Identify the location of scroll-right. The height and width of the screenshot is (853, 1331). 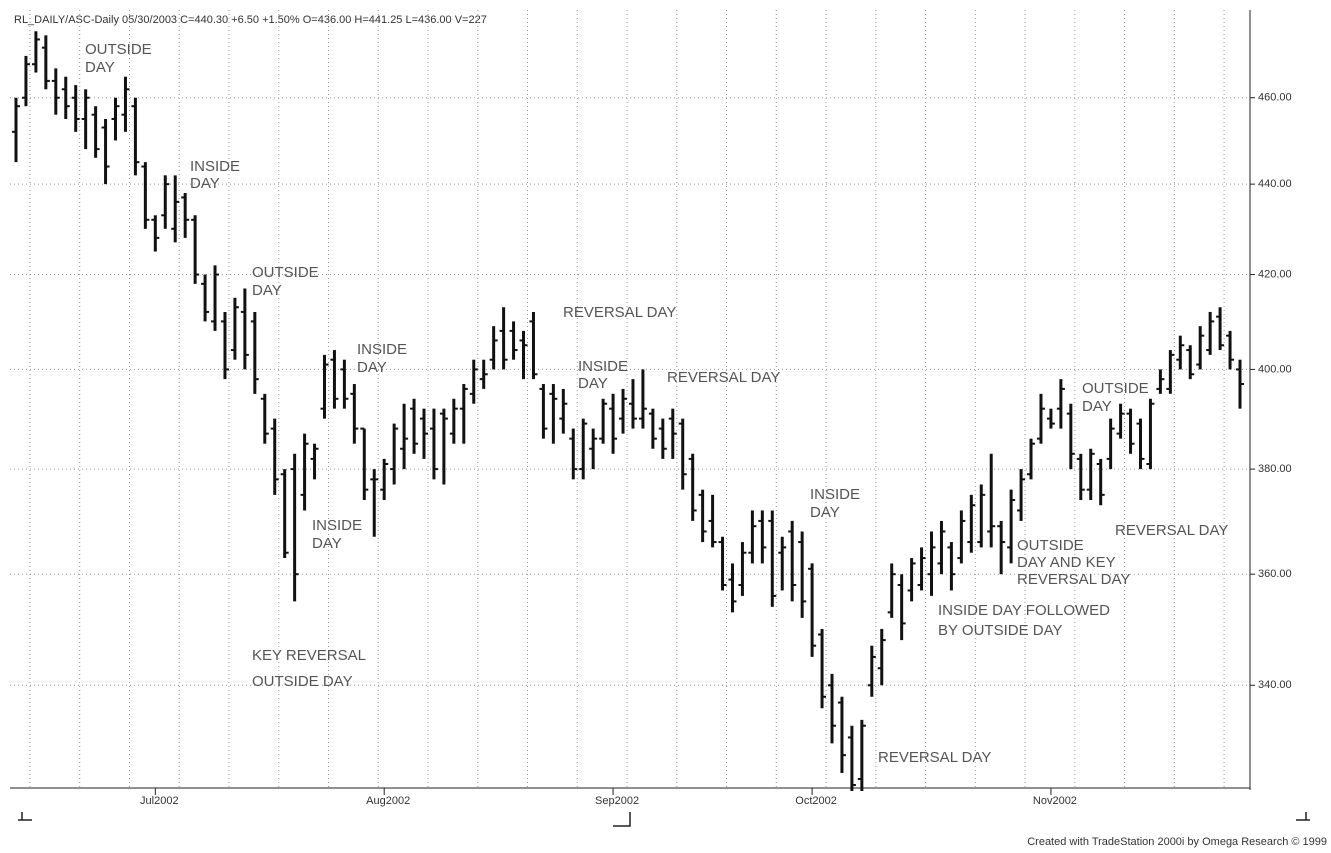
(1303, 816).